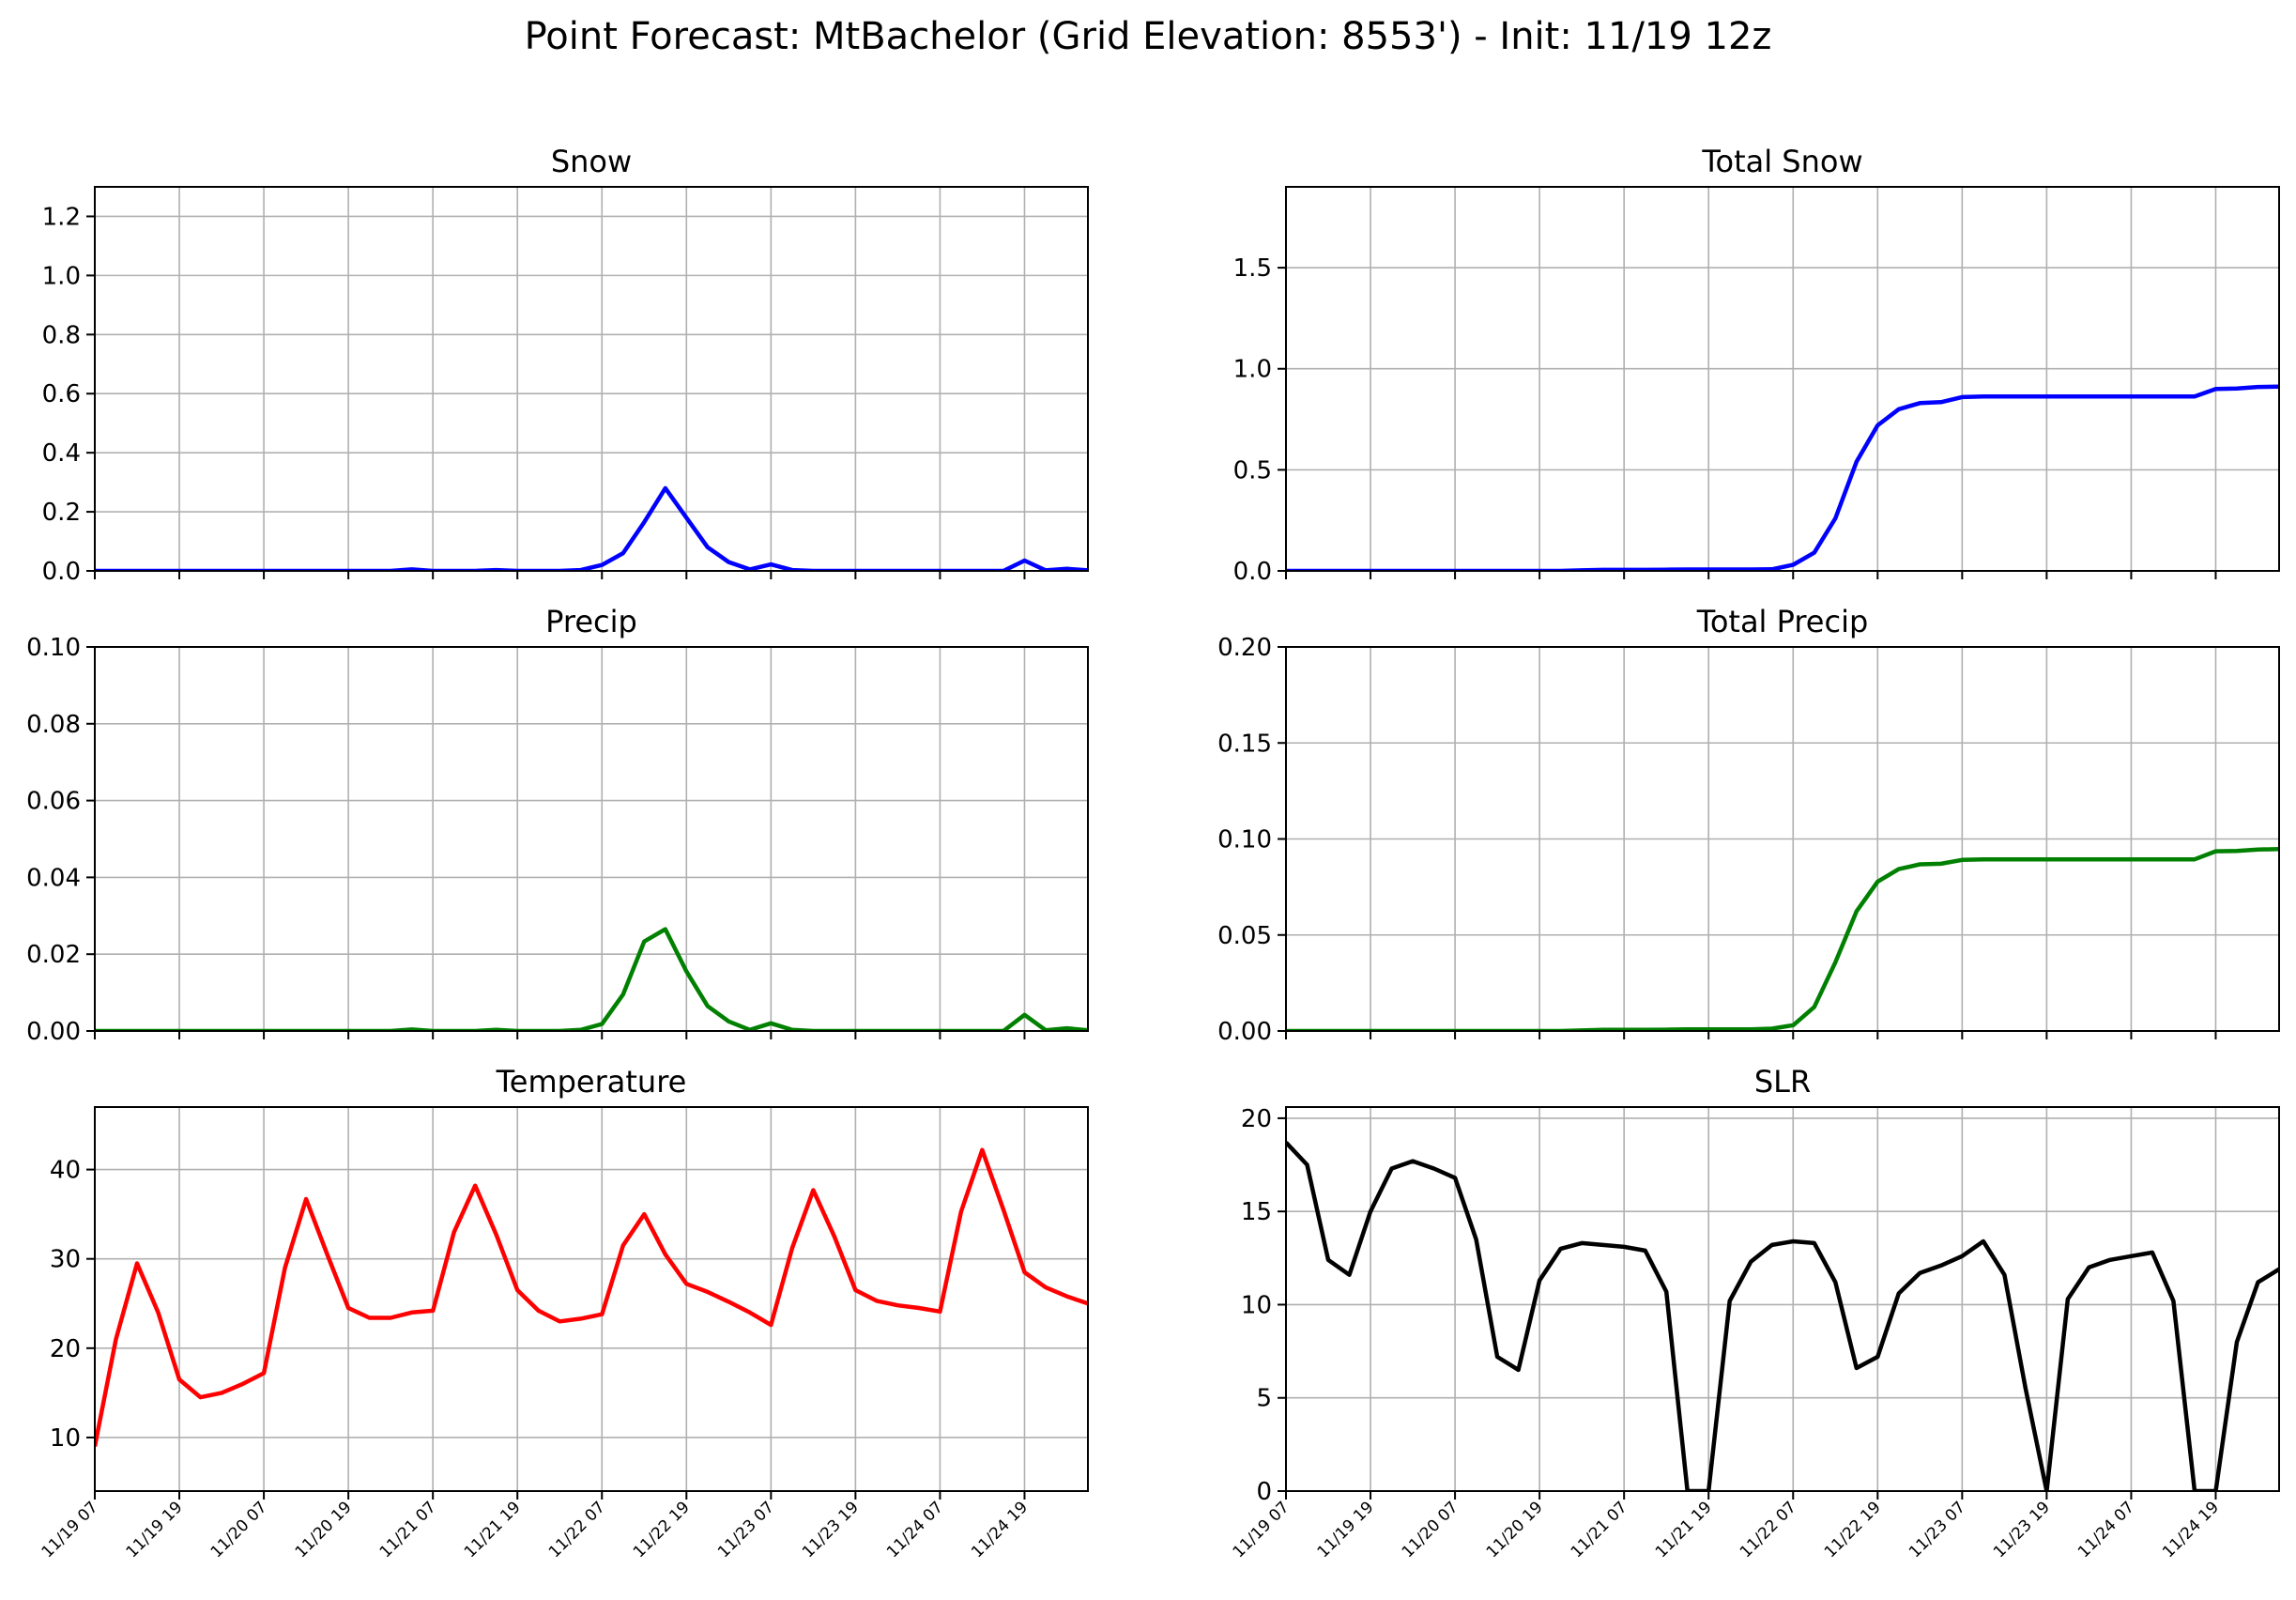 Image resolution: width=2296 pixels, height=1600 pixels. I want to click on y-tick-label: 0.05, so click(1244, 936).